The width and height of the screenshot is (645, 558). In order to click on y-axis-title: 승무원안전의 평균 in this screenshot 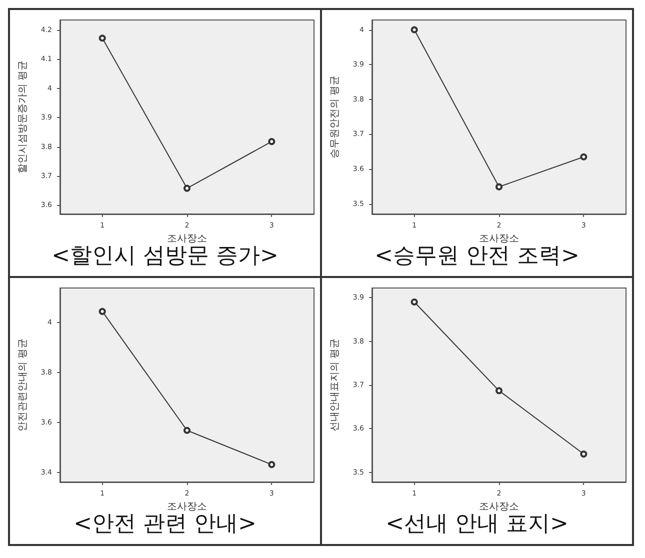, I will do `click(335, 117)`.